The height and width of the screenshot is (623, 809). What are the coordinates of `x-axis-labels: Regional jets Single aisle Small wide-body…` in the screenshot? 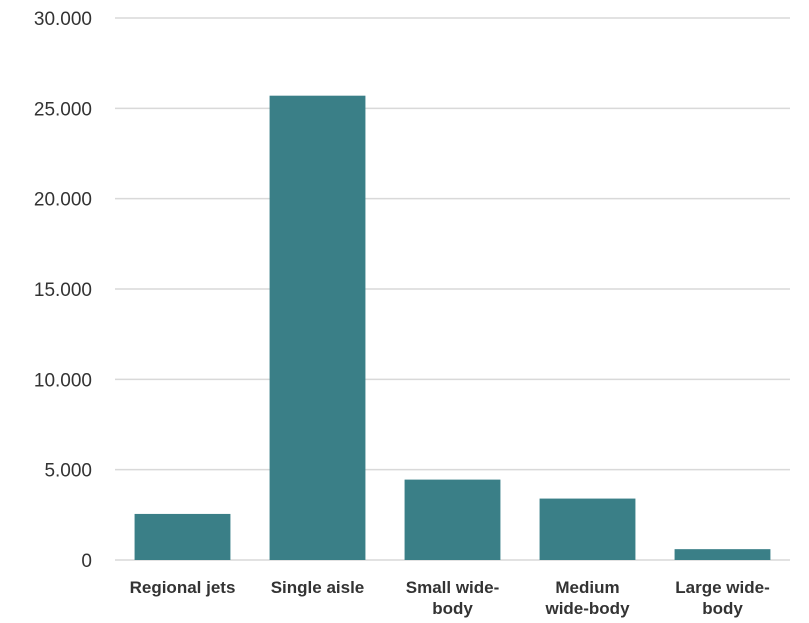 It's located at (450, 598).